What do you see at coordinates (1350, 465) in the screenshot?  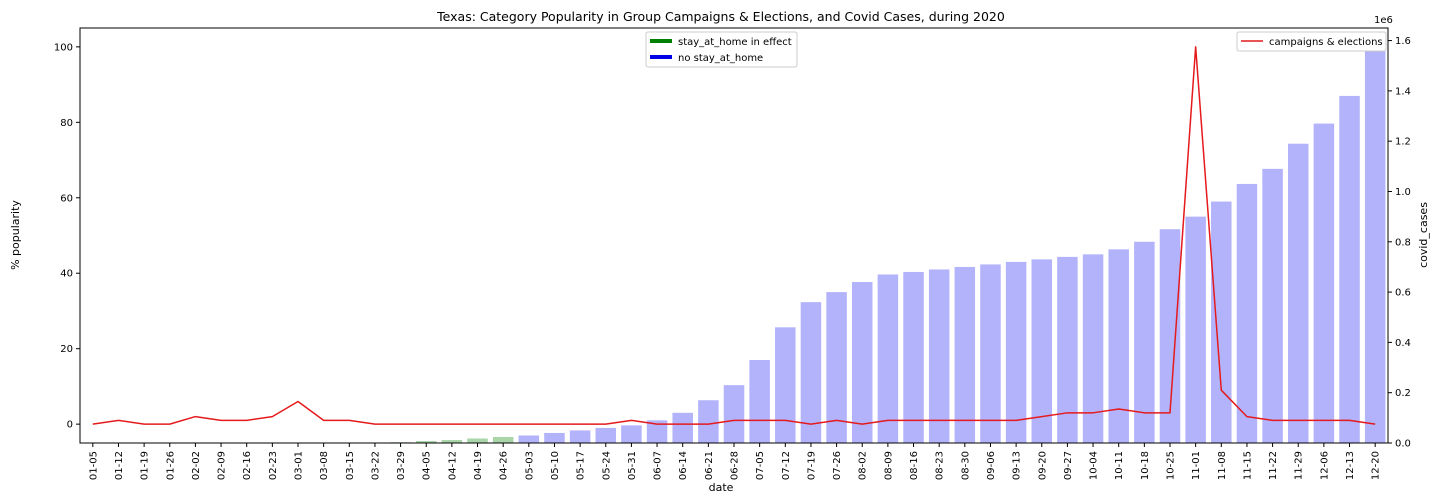 I see `x-tick-label-12-13: 12-13` at bounding box center [1350, 465].